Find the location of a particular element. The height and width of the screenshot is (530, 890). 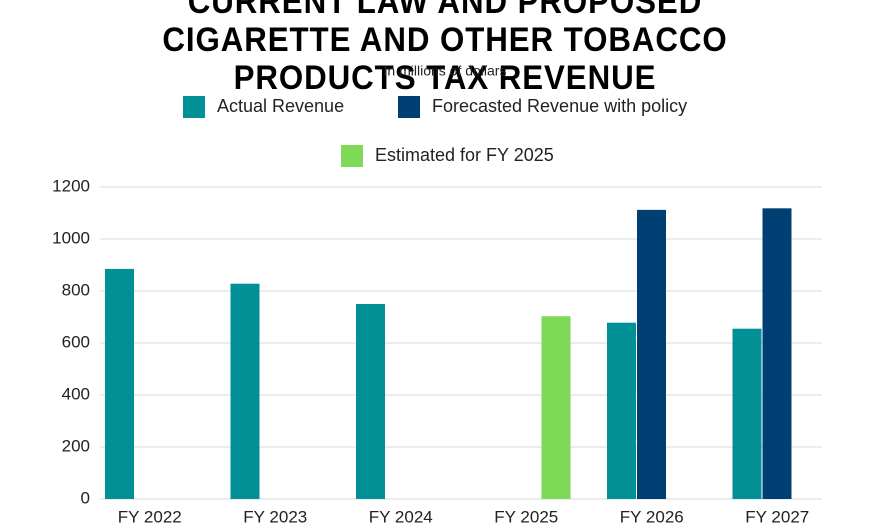

x-tick-label: FY 2026 is located at coordinates (652, 516).